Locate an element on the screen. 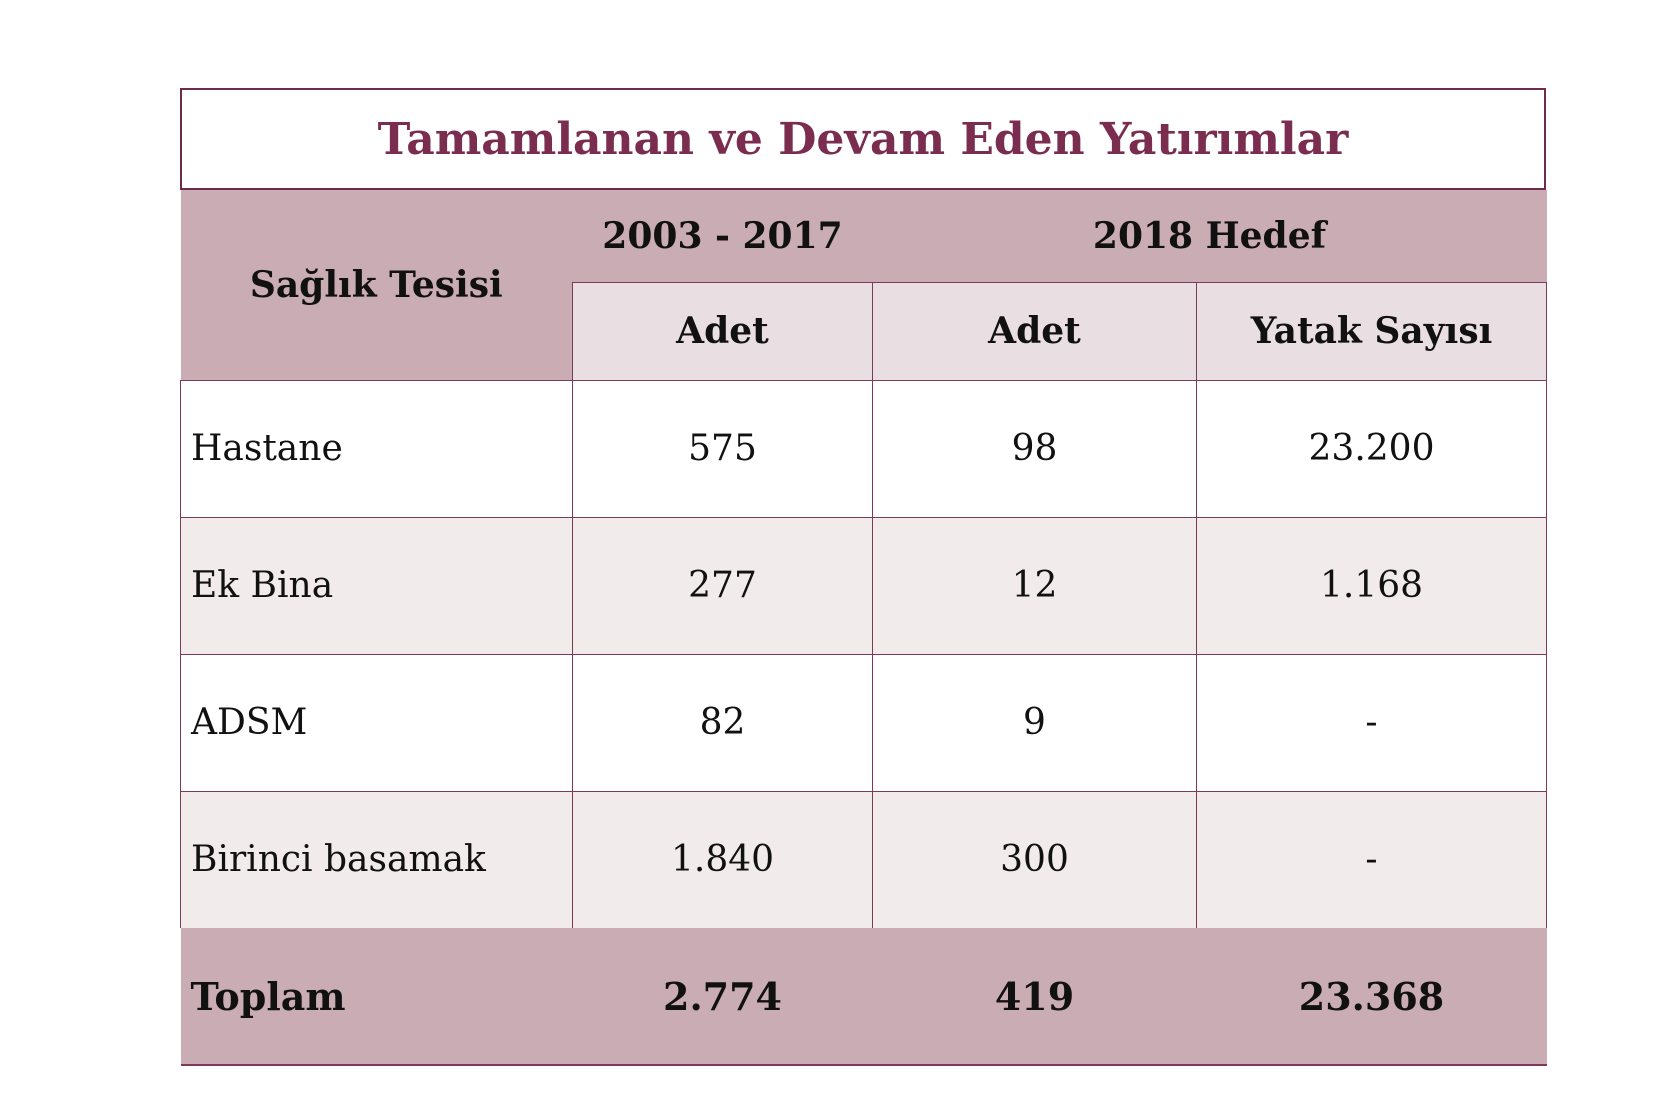 This screenshot has width=1667, height=1111. table-title: Tamamlanan ve Devam Eden Yatırımlar is located at coordinates (863, 139).